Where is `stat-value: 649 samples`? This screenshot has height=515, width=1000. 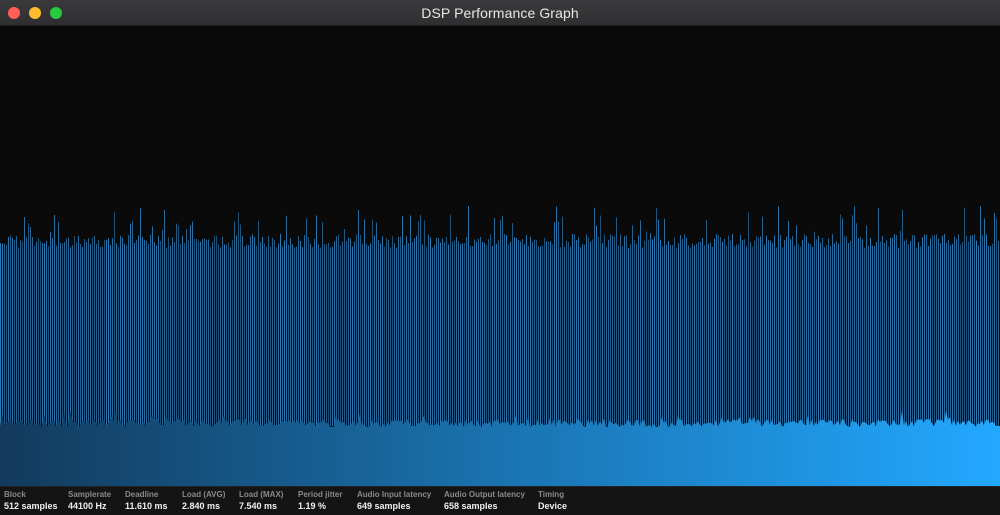
stat-value: 649 samples is located at coordinates (384, 506).